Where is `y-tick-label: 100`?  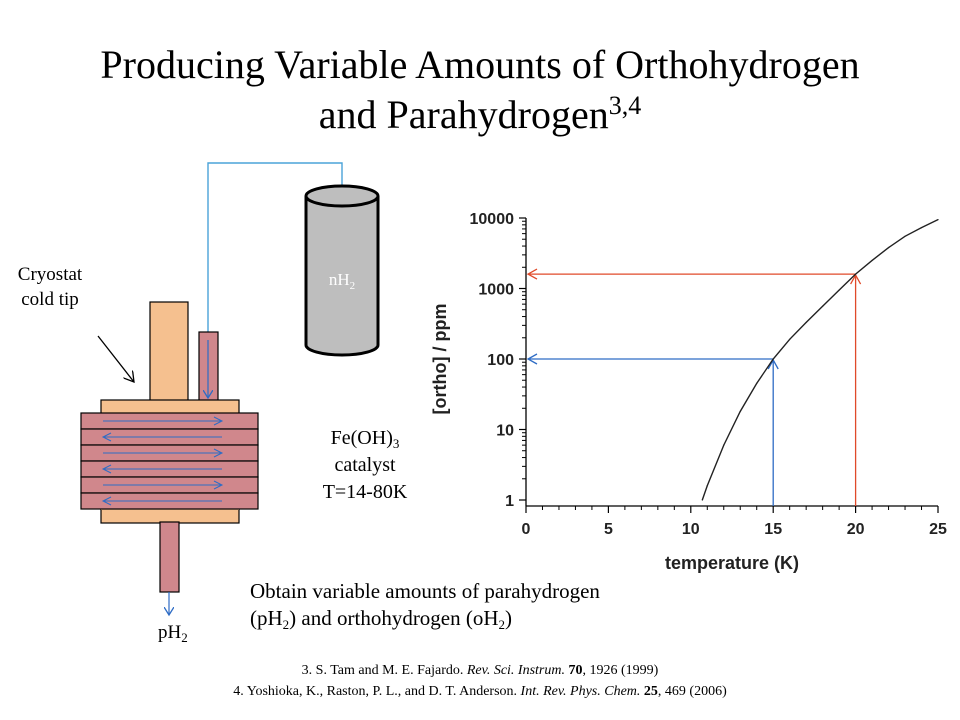 y-tick-label: 100 is located at coordinates (500, 360).